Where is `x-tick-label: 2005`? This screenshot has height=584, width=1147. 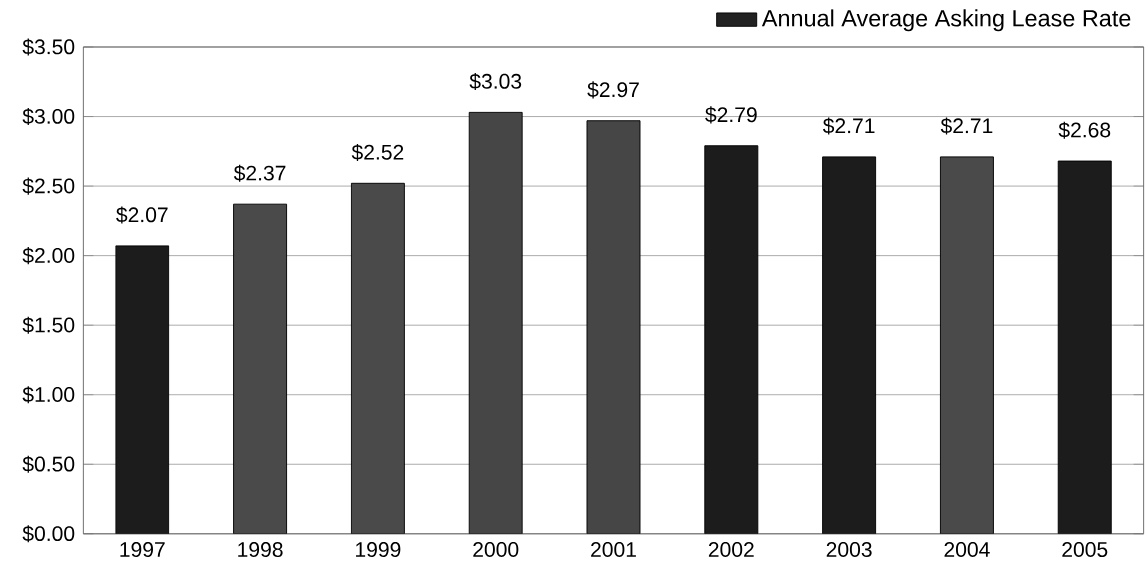
x-tick-label: 2005 is located at coordinates (1085, 550).